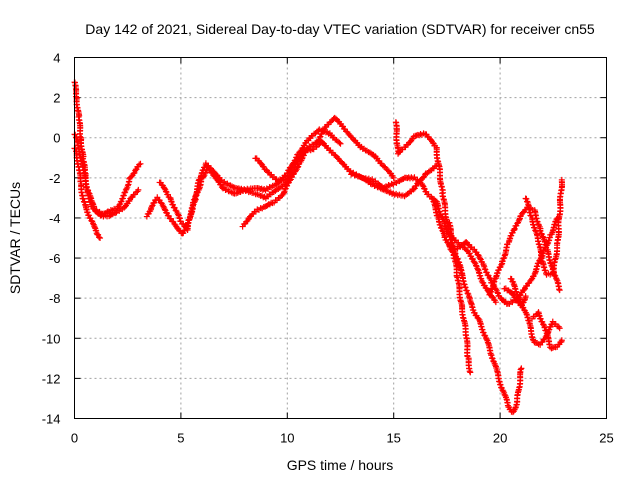  I want to click on y-tick-label: -8, so click(55, 298).